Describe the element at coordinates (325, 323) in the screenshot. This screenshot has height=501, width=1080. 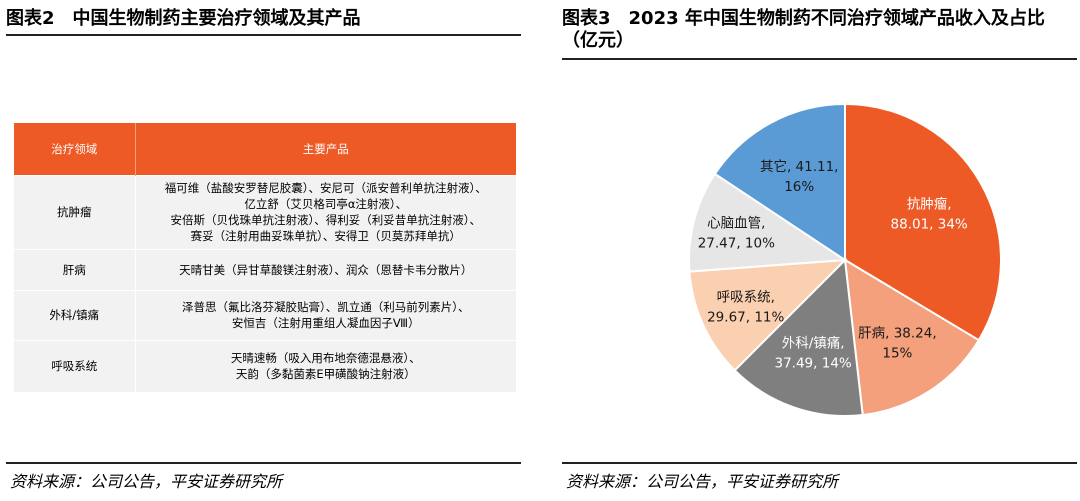
I see `product-line: 安恒吉（注射用重组人凝血因子Ⅷ）` at that location.